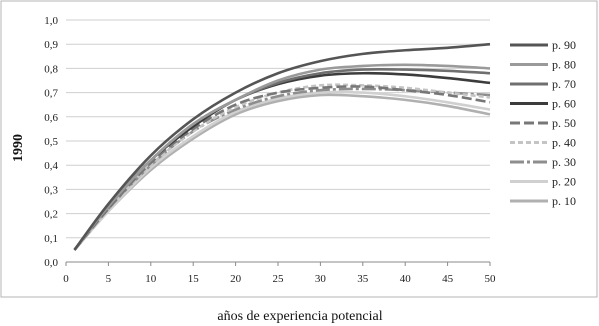 The width and height of the screenshot is (599, 326). Describe the element at coordinates (51, 118) in the screenshot. I see `y-tick-label: 0,6` at that location.